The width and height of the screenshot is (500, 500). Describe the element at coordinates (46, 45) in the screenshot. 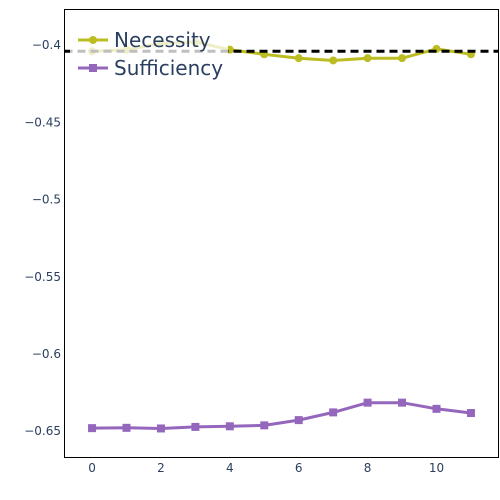

I see `y-tick-label: −0.4` at that location.